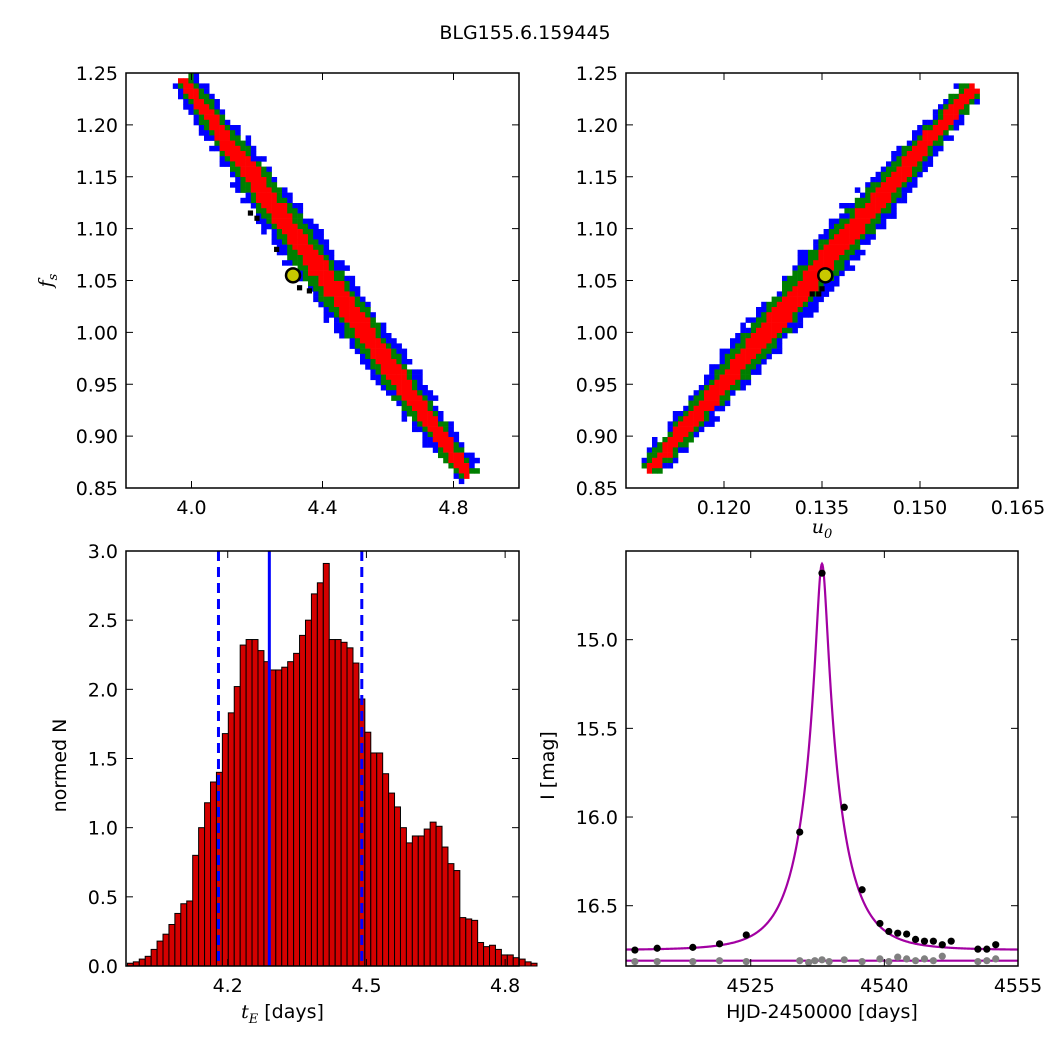 Image resolution: width=1050 pixels, height=1050 pixels. Describe the element at coordinates (597, 489) in the screenshot. I see `y-tick-label: 0.85` at that location.